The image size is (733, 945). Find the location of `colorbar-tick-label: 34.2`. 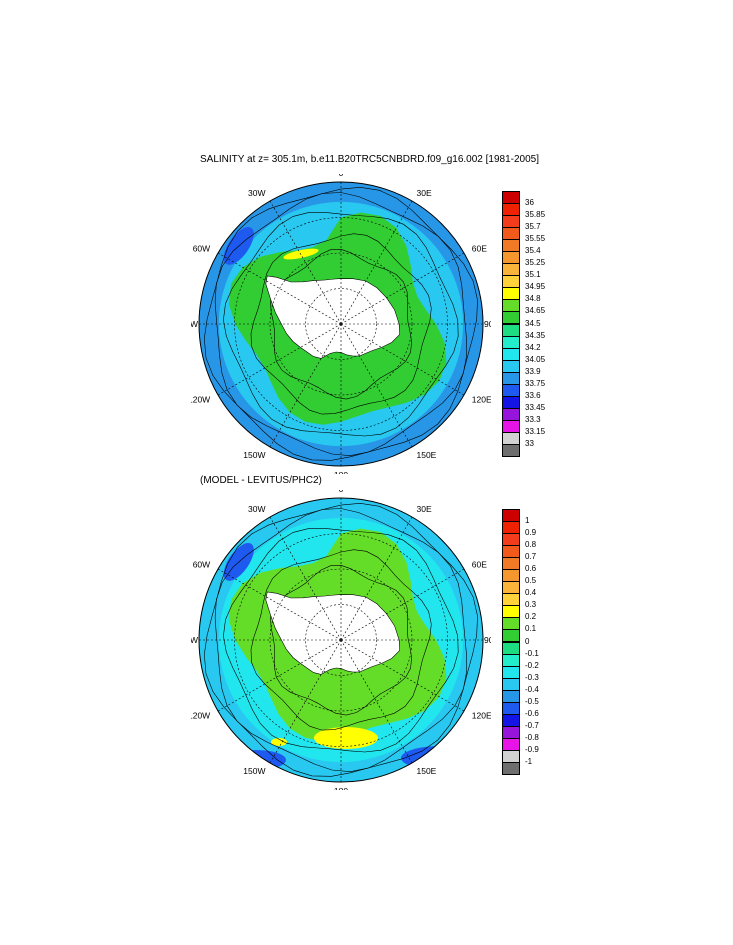

colorbar-tick-label: 34.2 is located at coordinates (533, 347).